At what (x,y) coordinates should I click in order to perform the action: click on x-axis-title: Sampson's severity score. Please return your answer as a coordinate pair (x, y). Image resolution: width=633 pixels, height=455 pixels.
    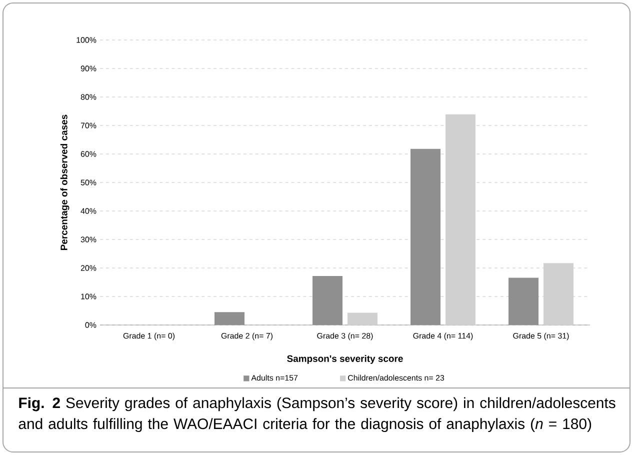
    Looking at the image, I should click on (345, 359).